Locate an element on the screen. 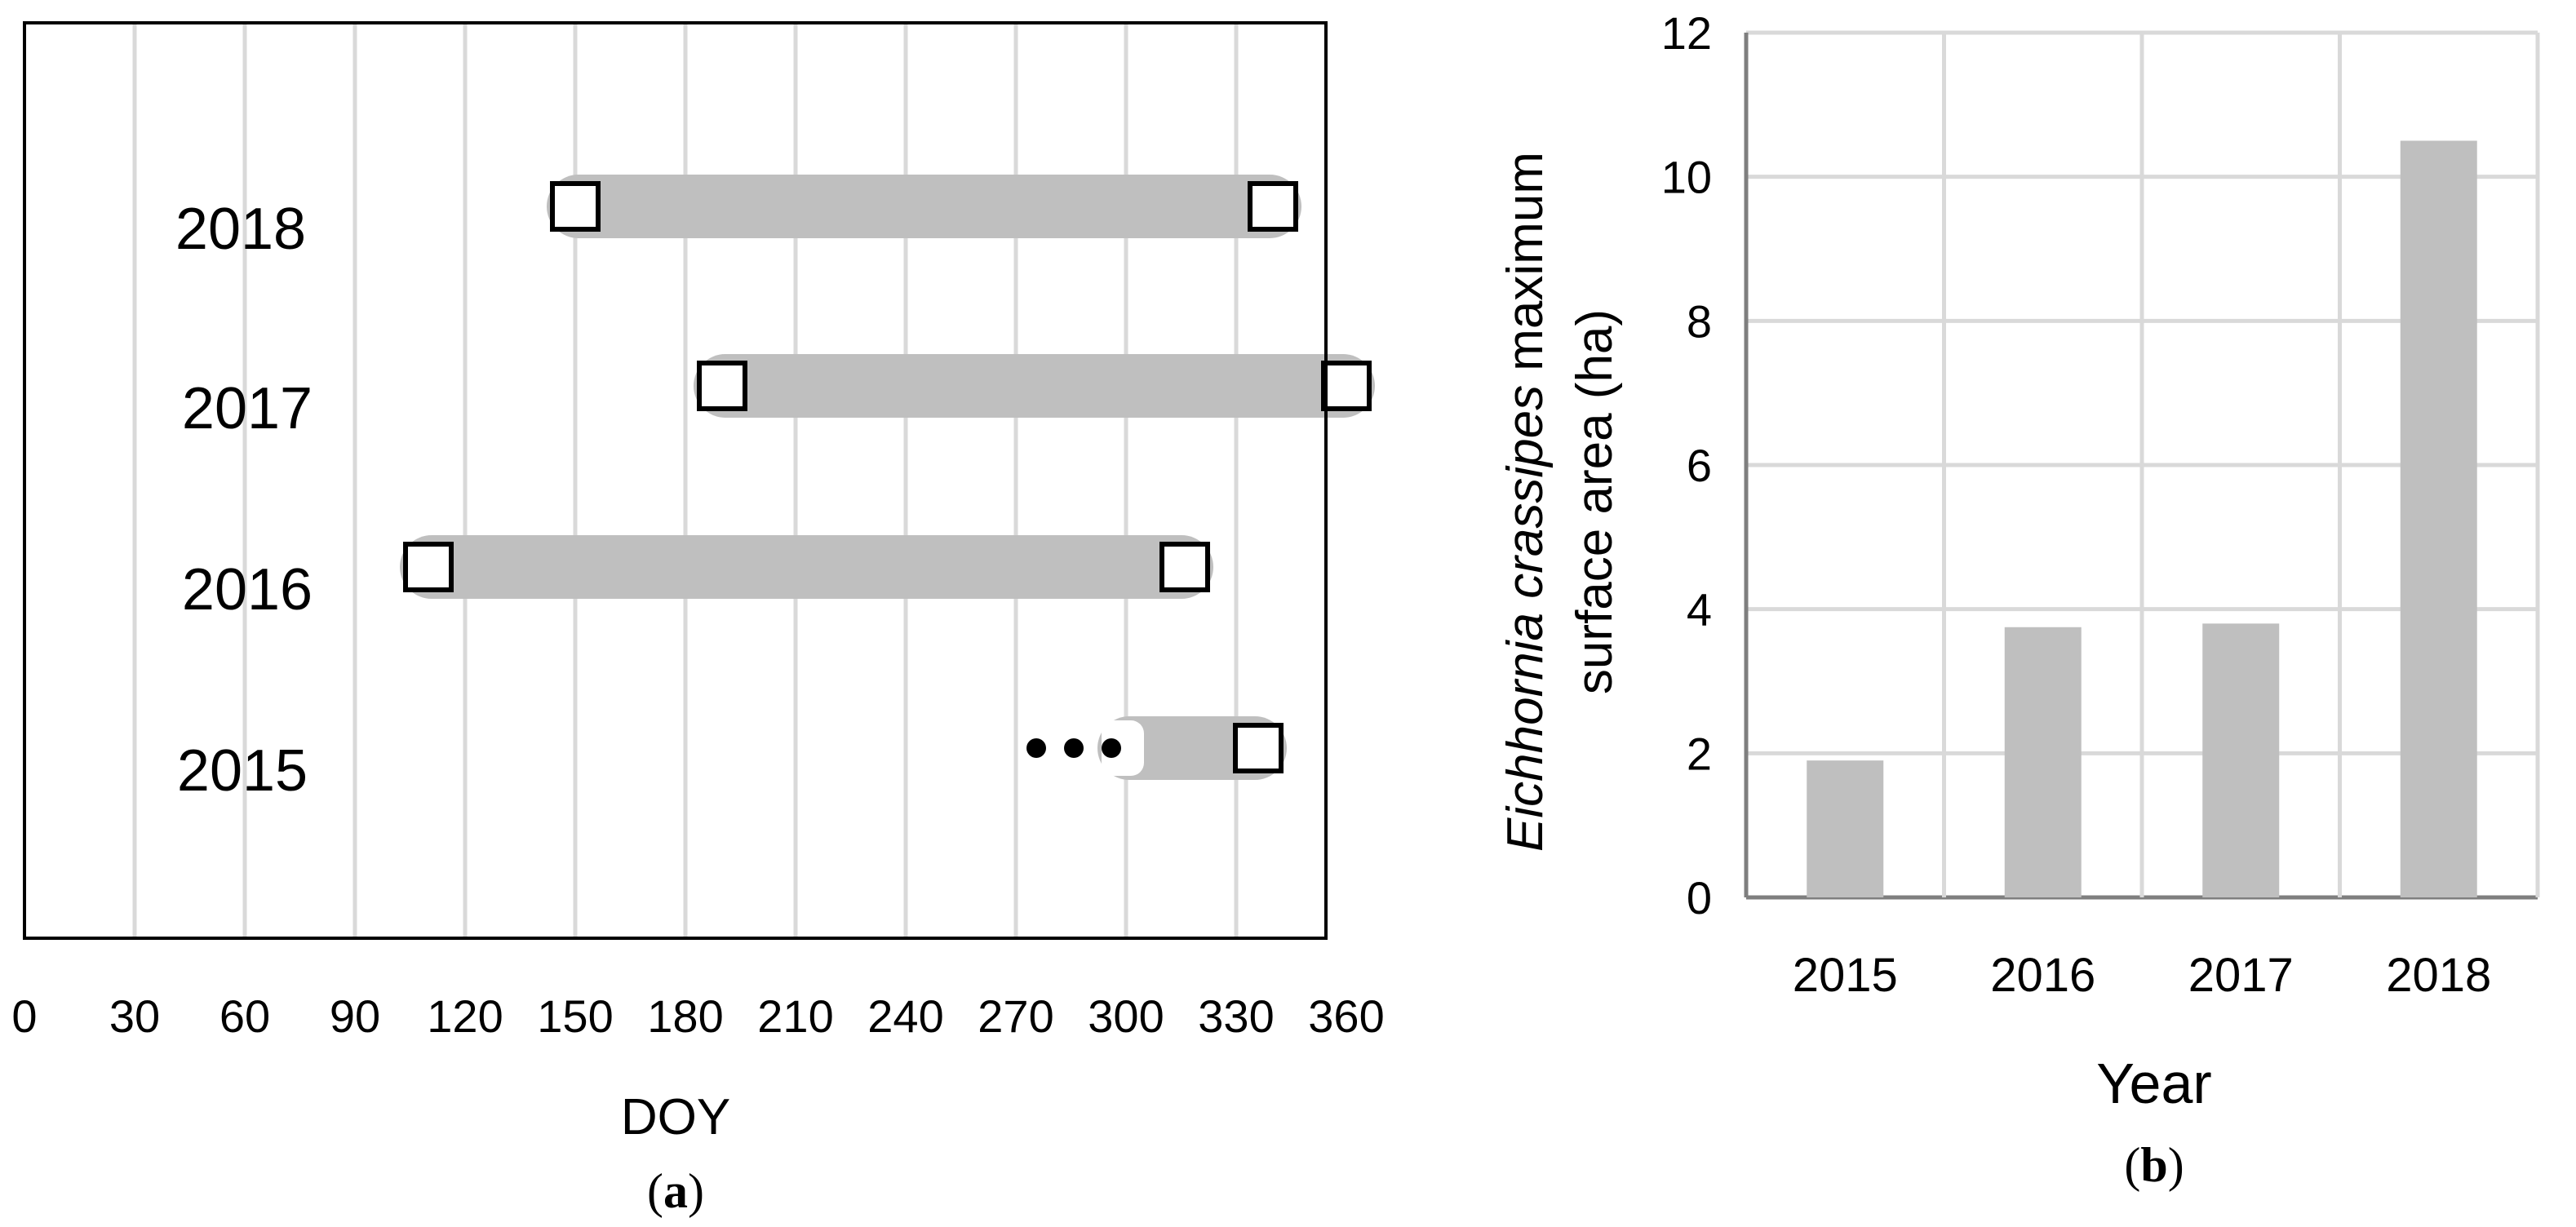  a-x-tick-label: 270 is located at coordinates (1015, 1016).